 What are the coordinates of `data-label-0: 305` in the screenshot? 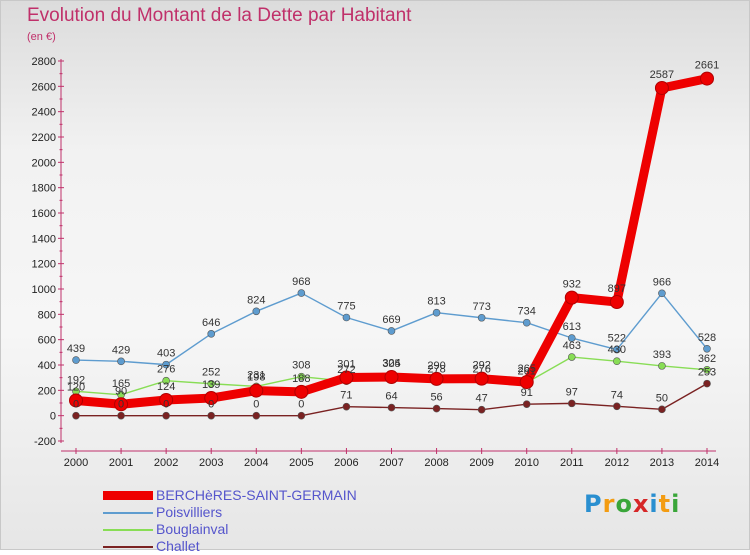 It's located at (391, 364).